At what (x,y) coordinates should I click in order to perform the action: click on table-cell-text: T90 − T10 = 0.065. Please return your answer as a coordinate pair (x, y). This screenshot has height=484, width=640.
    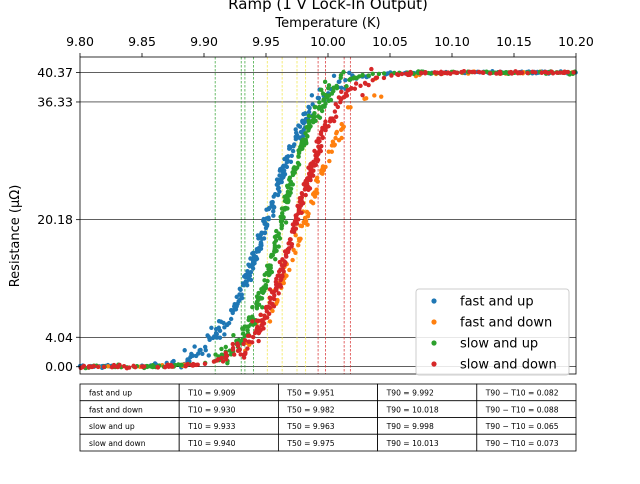
    Looking at the image, I should click on (522, 426).